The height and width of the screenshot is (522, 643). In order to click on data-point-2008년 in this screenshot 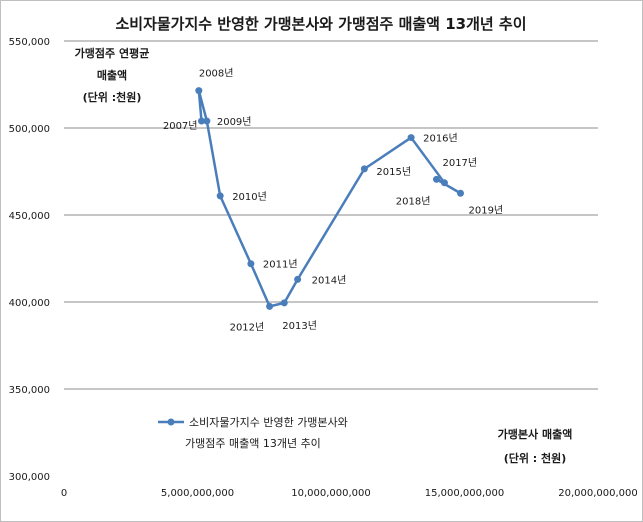, I will do `click(199, 91)`.